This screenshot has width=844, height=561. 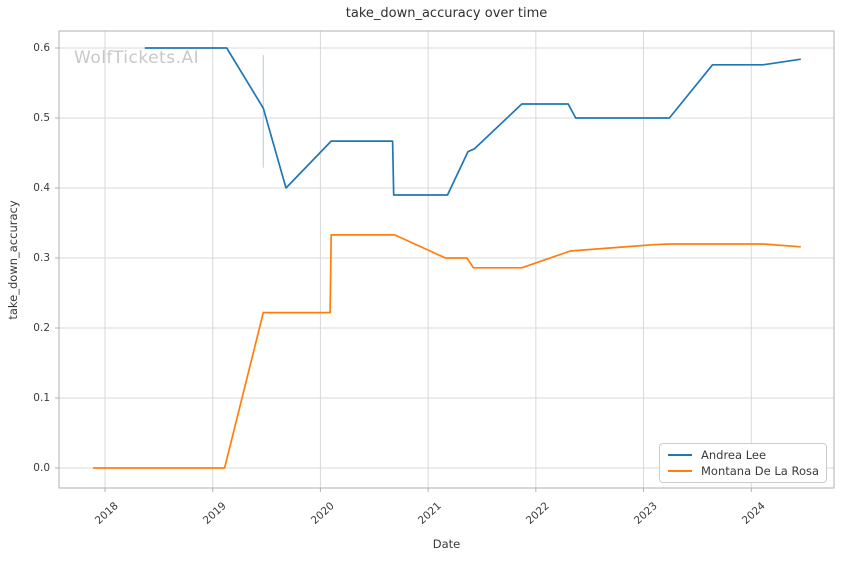 I want to click on legend-label: Montana De La Rosa, so click(x=760, y=471).